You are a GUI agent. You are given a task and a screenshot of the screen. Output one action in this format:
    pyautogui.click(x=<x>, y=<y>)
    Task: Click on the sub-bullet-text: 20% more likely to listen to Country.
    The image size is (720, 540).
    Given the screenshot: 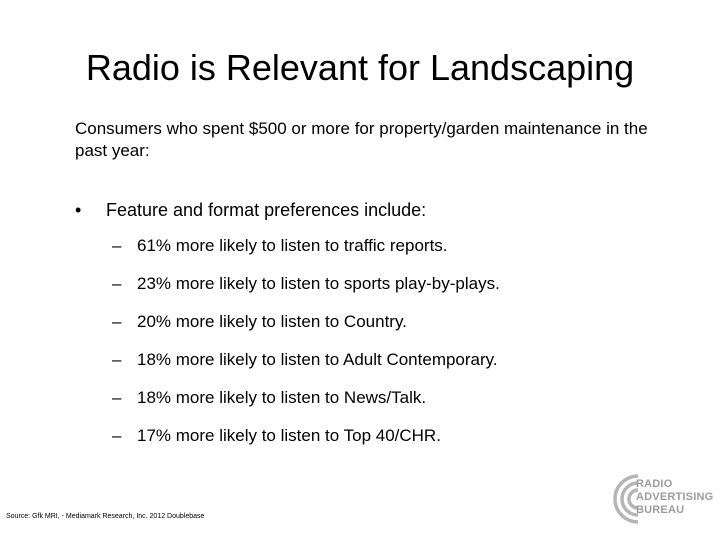 What is the action you would take?
    pyautogui.click(x=272, y=321)
    